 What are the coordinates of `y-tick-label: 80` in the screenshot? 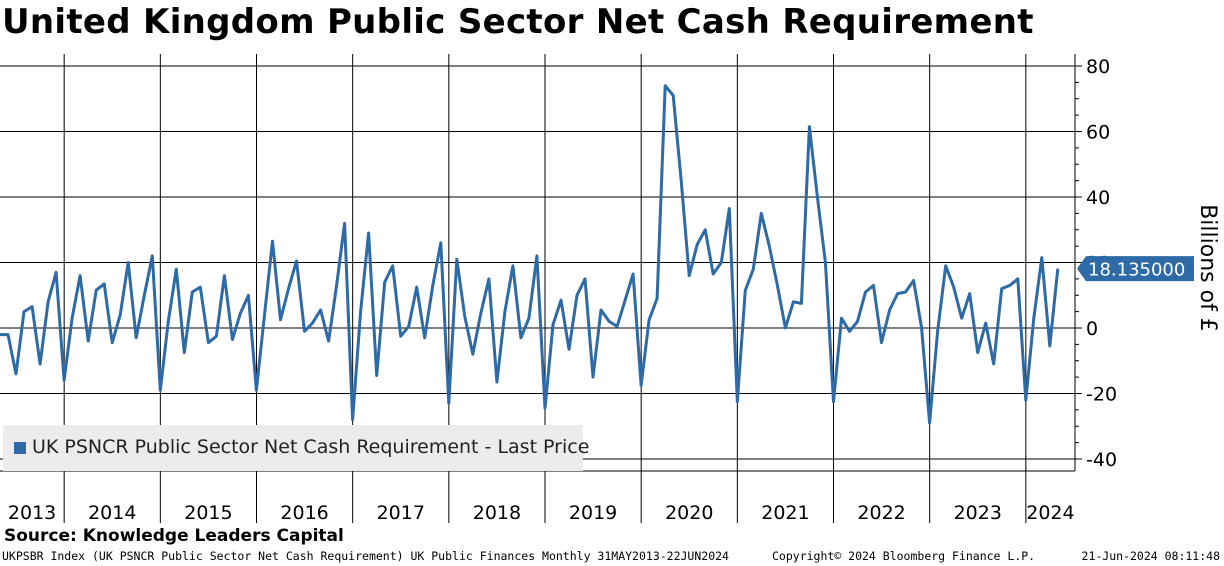 It's located at (1098, 67).